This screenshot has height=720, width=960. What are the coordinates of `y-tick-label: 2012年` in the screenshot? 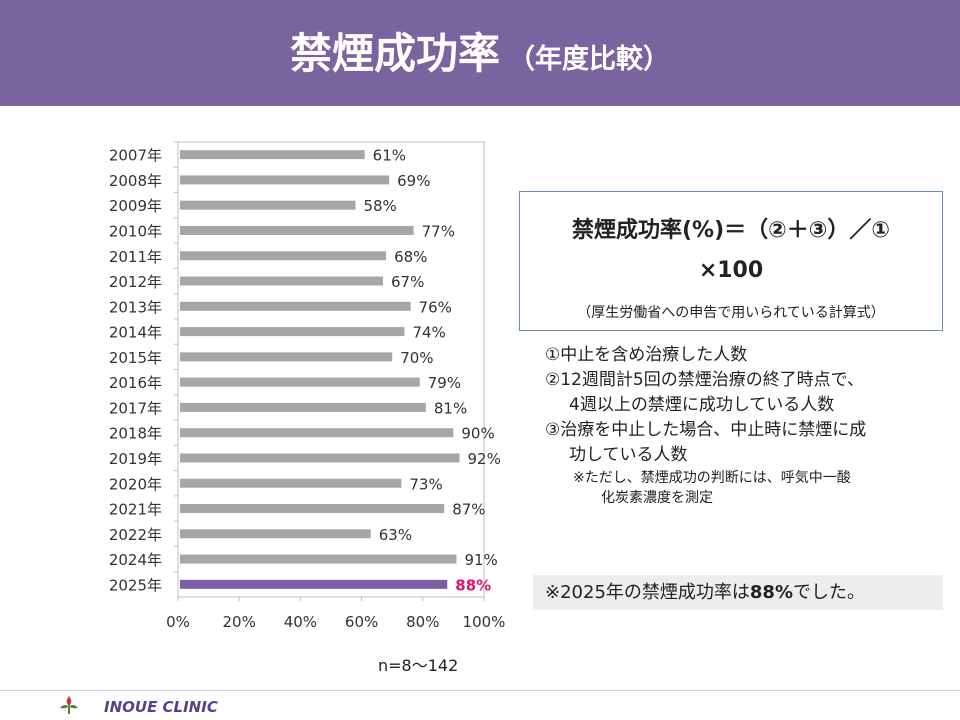 It's located at (135, 282).